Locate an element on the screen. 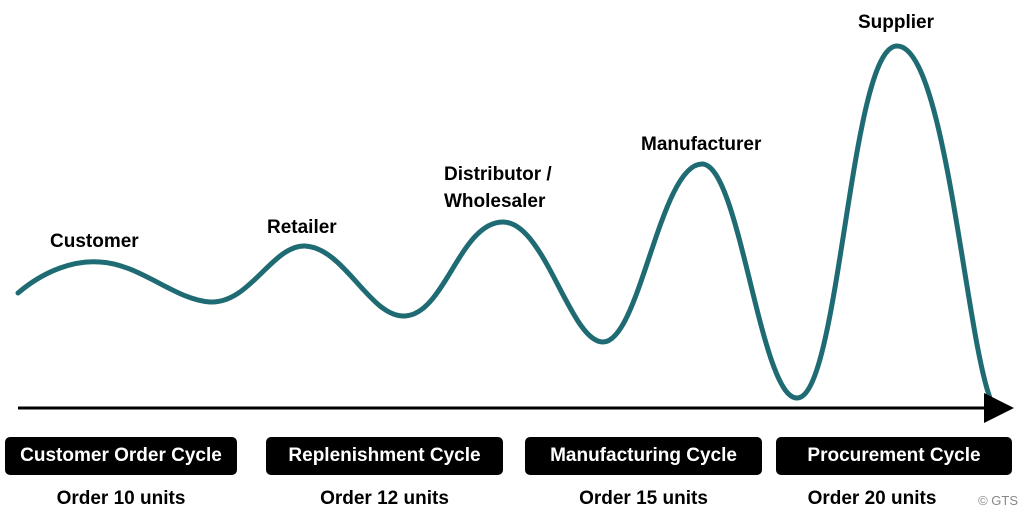  stage-label-distributor: Distributor / is located at coordinates (498, 174).